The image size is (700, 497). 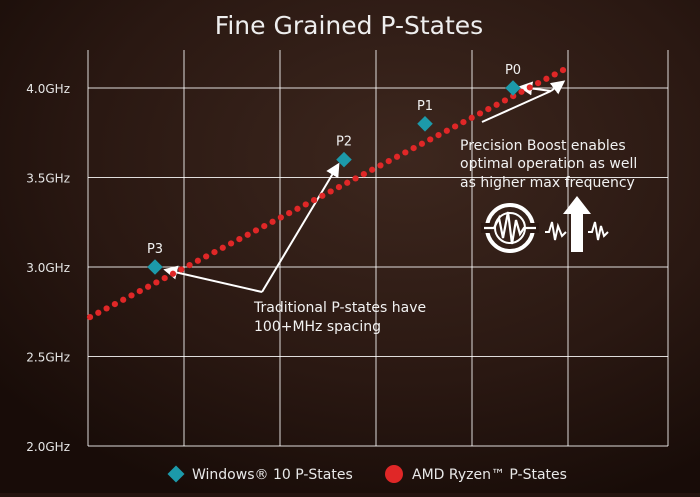 What do you see at coordinates (344, 142) in the screenshot?
I see `data-label-pstate: P2` at bounding box center [344, 142].